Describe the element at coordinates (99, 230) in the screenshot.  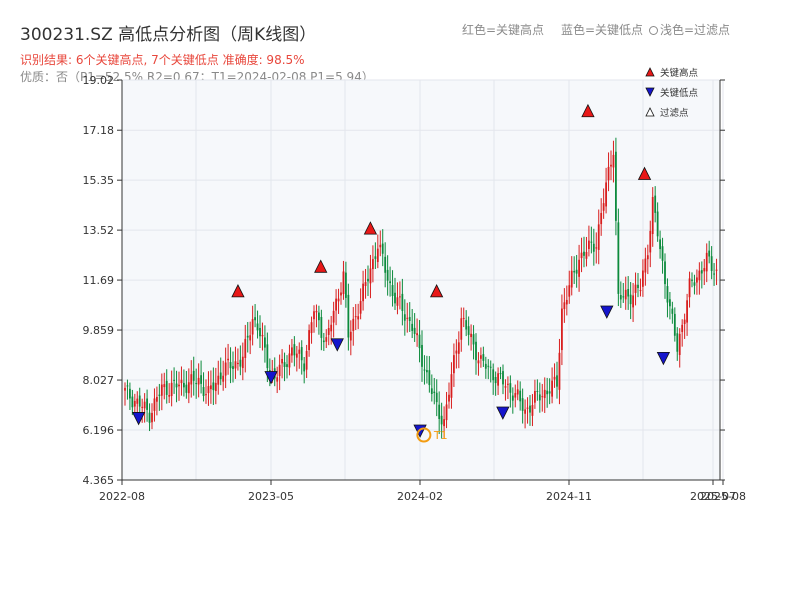
I see `y-tick-label: 13.52` at that location.